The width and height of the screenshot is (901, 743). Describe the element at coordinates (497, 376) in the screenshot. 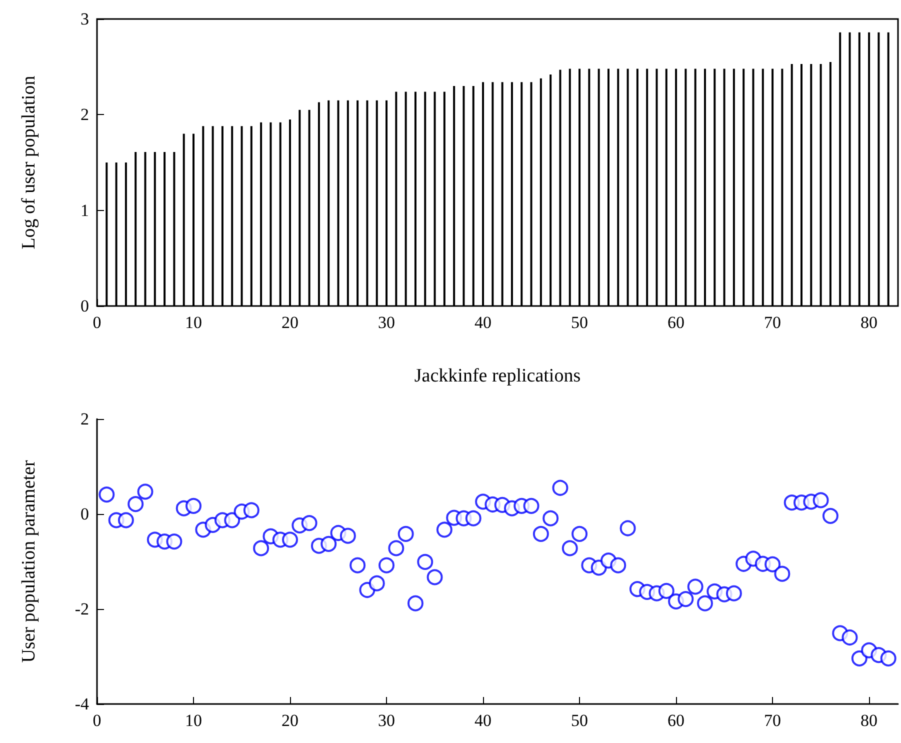

I see `x-axis-title: Jackkinfe replications` at that location.